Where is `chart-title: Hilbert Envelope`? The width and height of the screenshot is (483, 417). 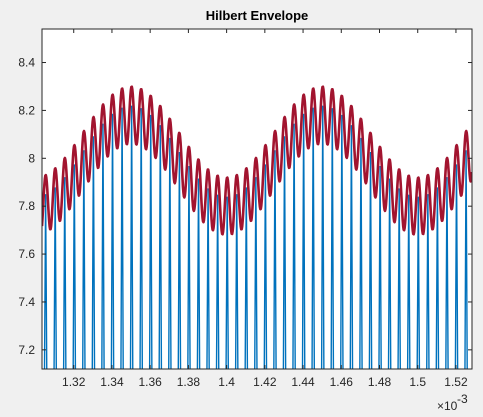
chart-title: Hilbert Envelope is located at coordinates (257, 15).